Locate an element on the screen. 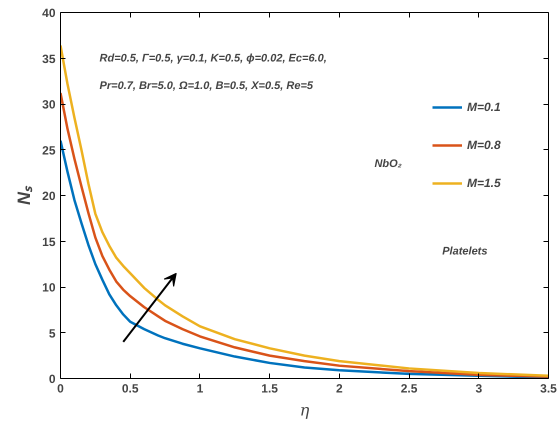 Image resolution: width=560 pixels, height=433 pixels. x-tick-label: 2 is located at coordinates (340, 389).